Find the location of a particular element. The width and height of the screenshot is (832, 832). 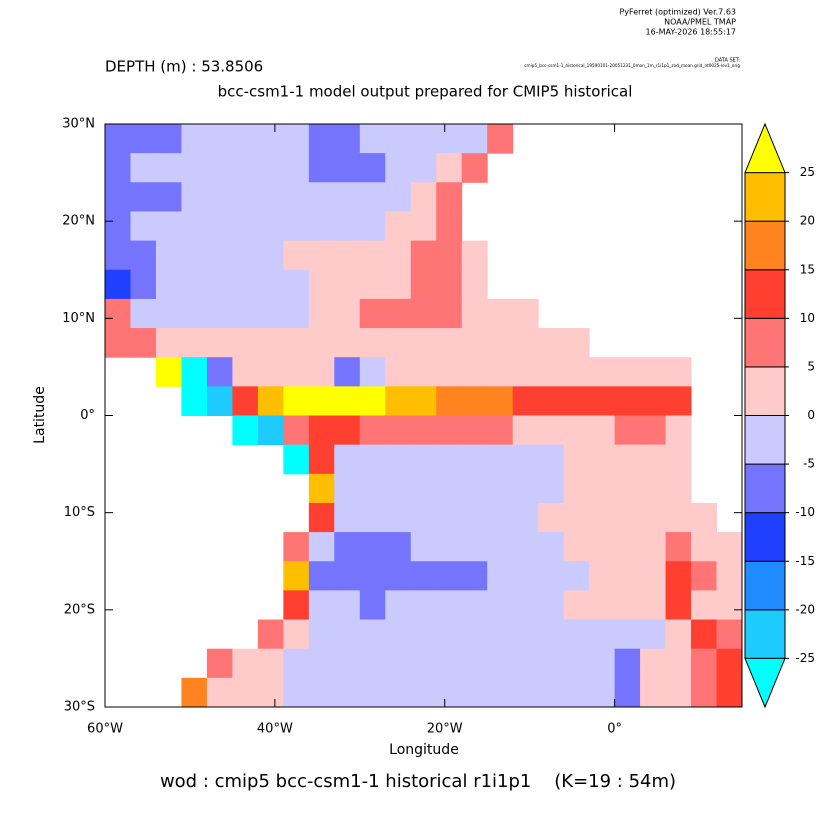

colorbar-label: -10 is located at coordinates (805, 512).